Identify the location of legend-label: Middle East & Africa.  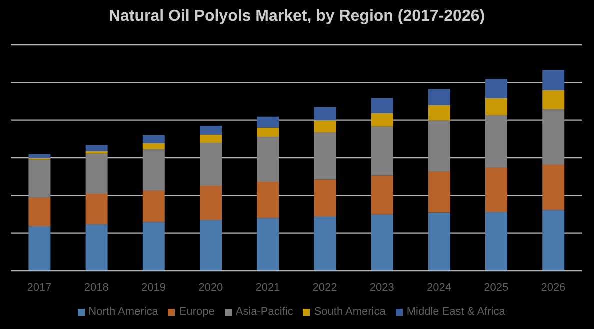
(456, 312).